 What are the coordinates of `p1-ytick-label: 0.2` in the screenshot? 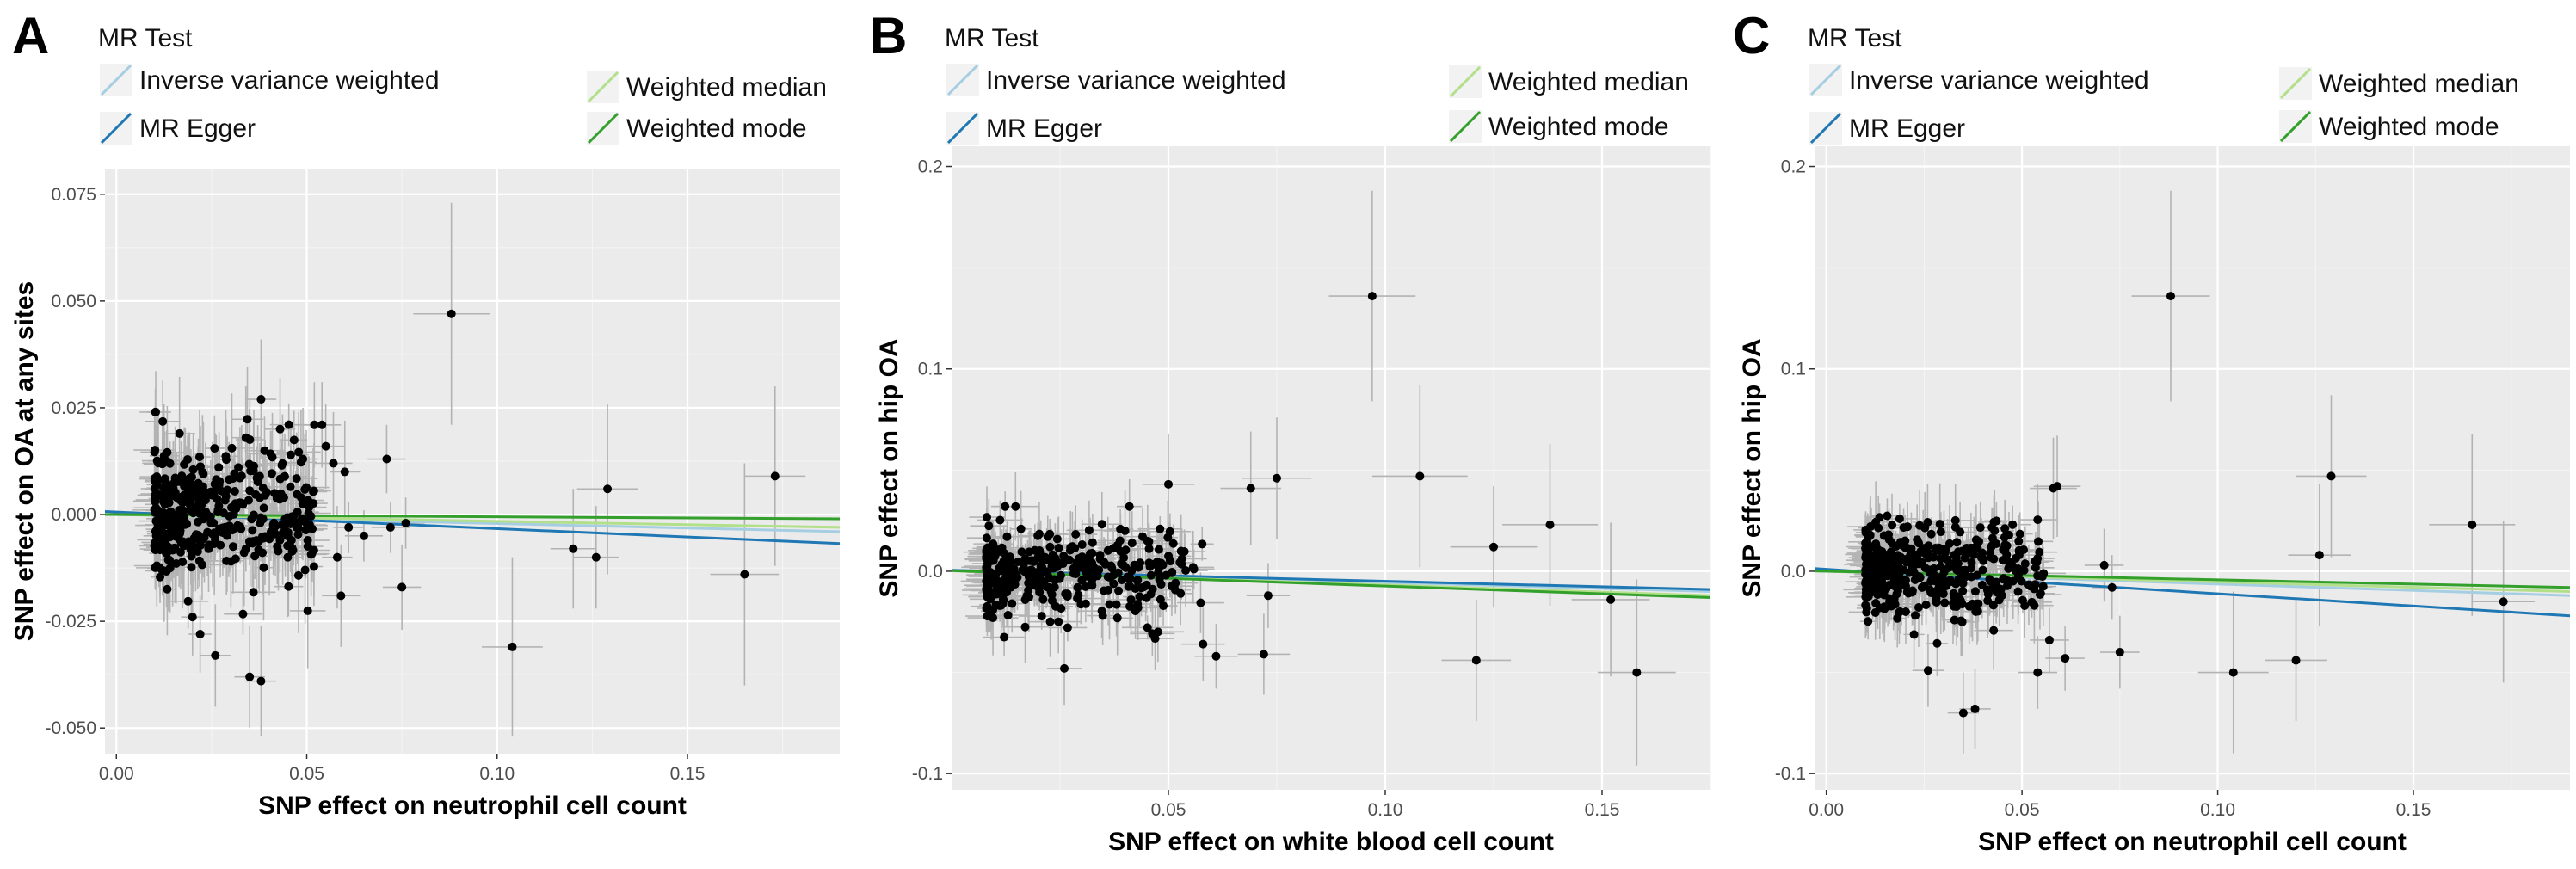 It's located at (931, 167).